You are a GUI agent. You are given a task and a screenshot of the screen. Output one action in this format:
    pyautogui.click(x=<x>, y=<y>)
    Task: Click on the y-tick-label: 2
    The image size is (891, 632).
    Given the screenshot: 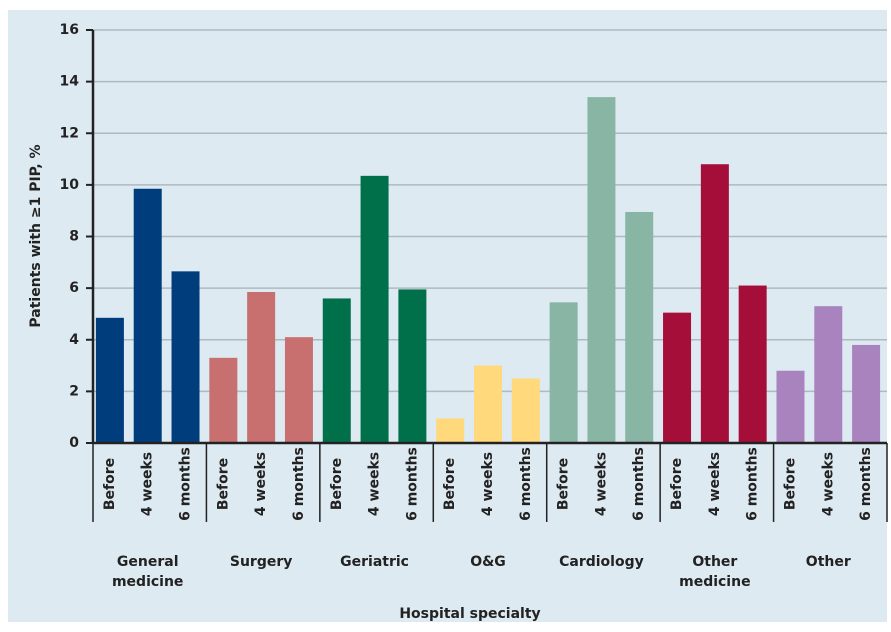 What is the action you would take?
    pyautogui.click(x=74, y=391)
    